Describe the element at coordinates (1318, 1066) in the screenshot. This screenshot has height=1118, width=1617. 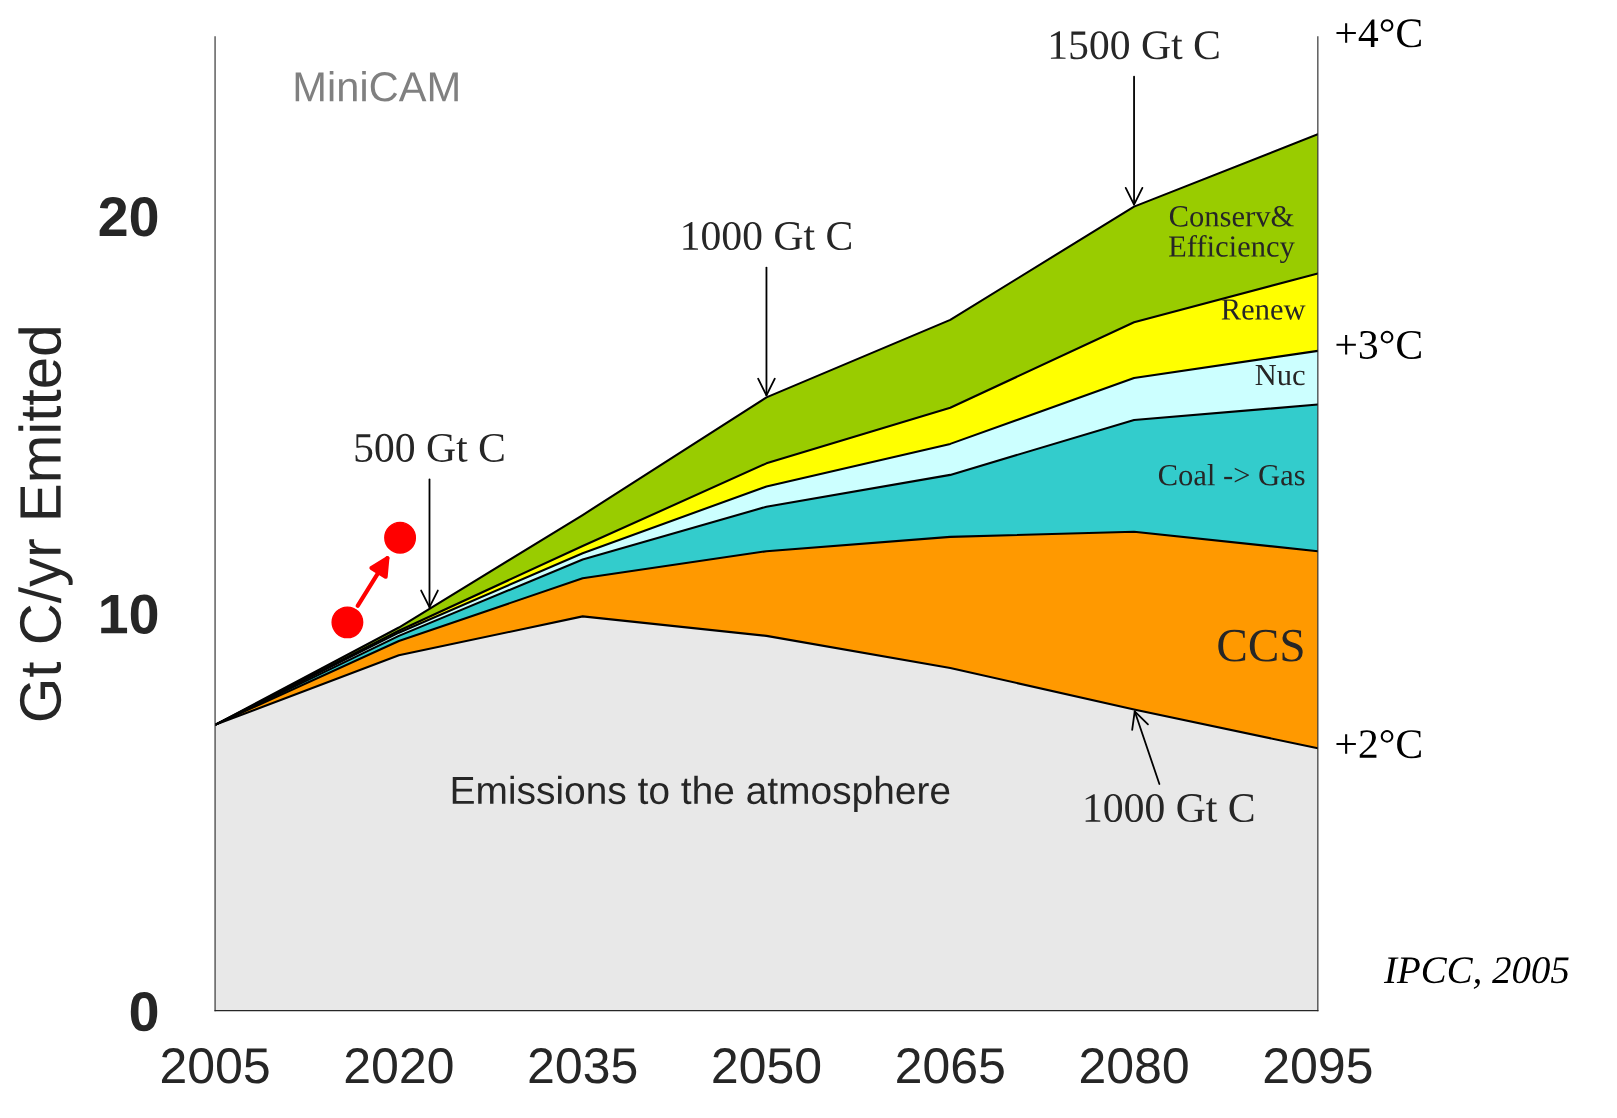
I see `x-tick-label: 2095` at that location.